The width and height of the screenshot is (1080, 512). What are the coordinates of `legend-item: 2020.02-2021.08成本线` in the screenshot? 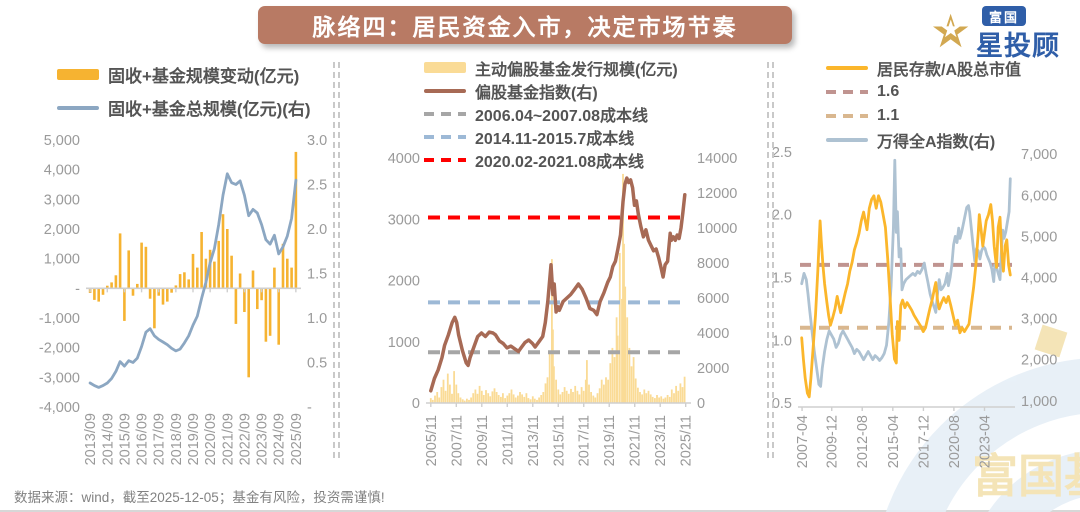 It's located at (551, 159).